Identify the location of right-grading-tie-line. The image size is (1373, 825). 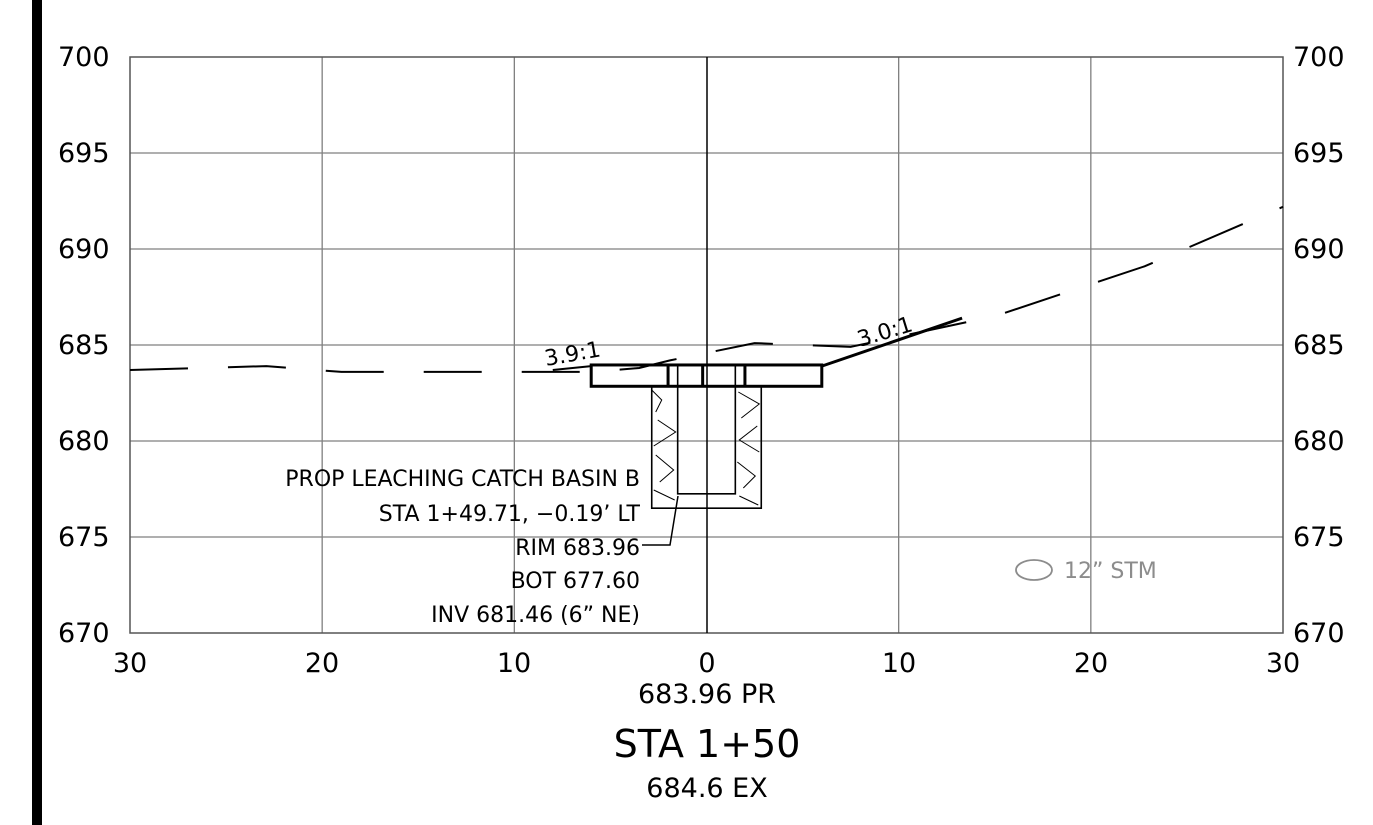
(892, 342).